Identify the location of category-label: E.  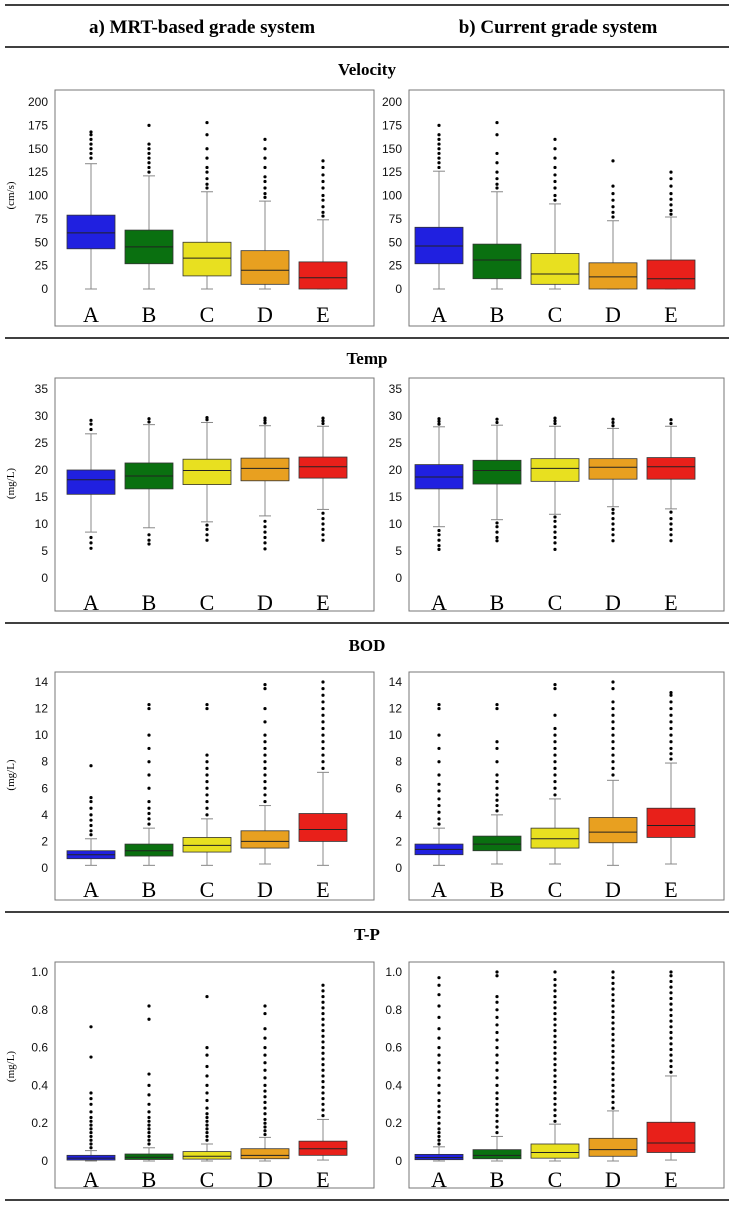
(670, 1179).